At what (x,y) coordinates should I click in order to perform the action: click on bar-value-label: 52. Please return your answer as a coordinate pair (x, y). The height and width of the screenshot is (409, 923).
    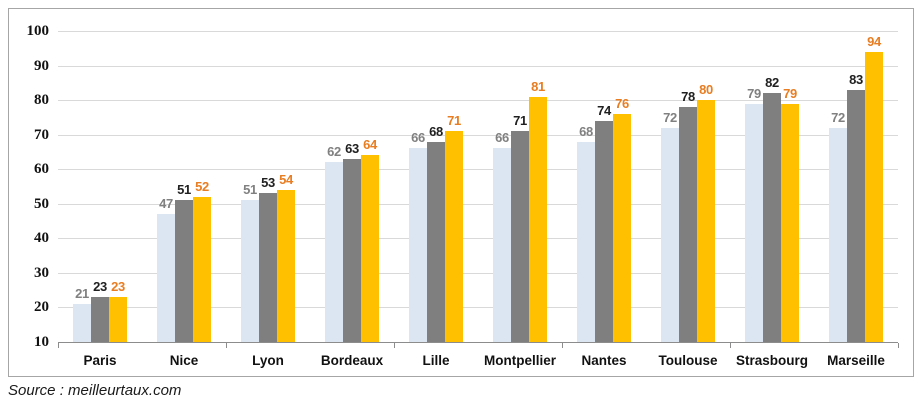
    Looking at the image, I should click on (202, 186).